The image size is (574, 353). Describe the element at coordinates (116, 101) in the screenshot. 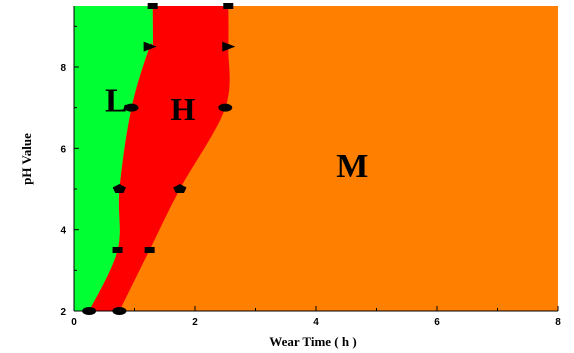

I see `region-label-l: L` at that location.